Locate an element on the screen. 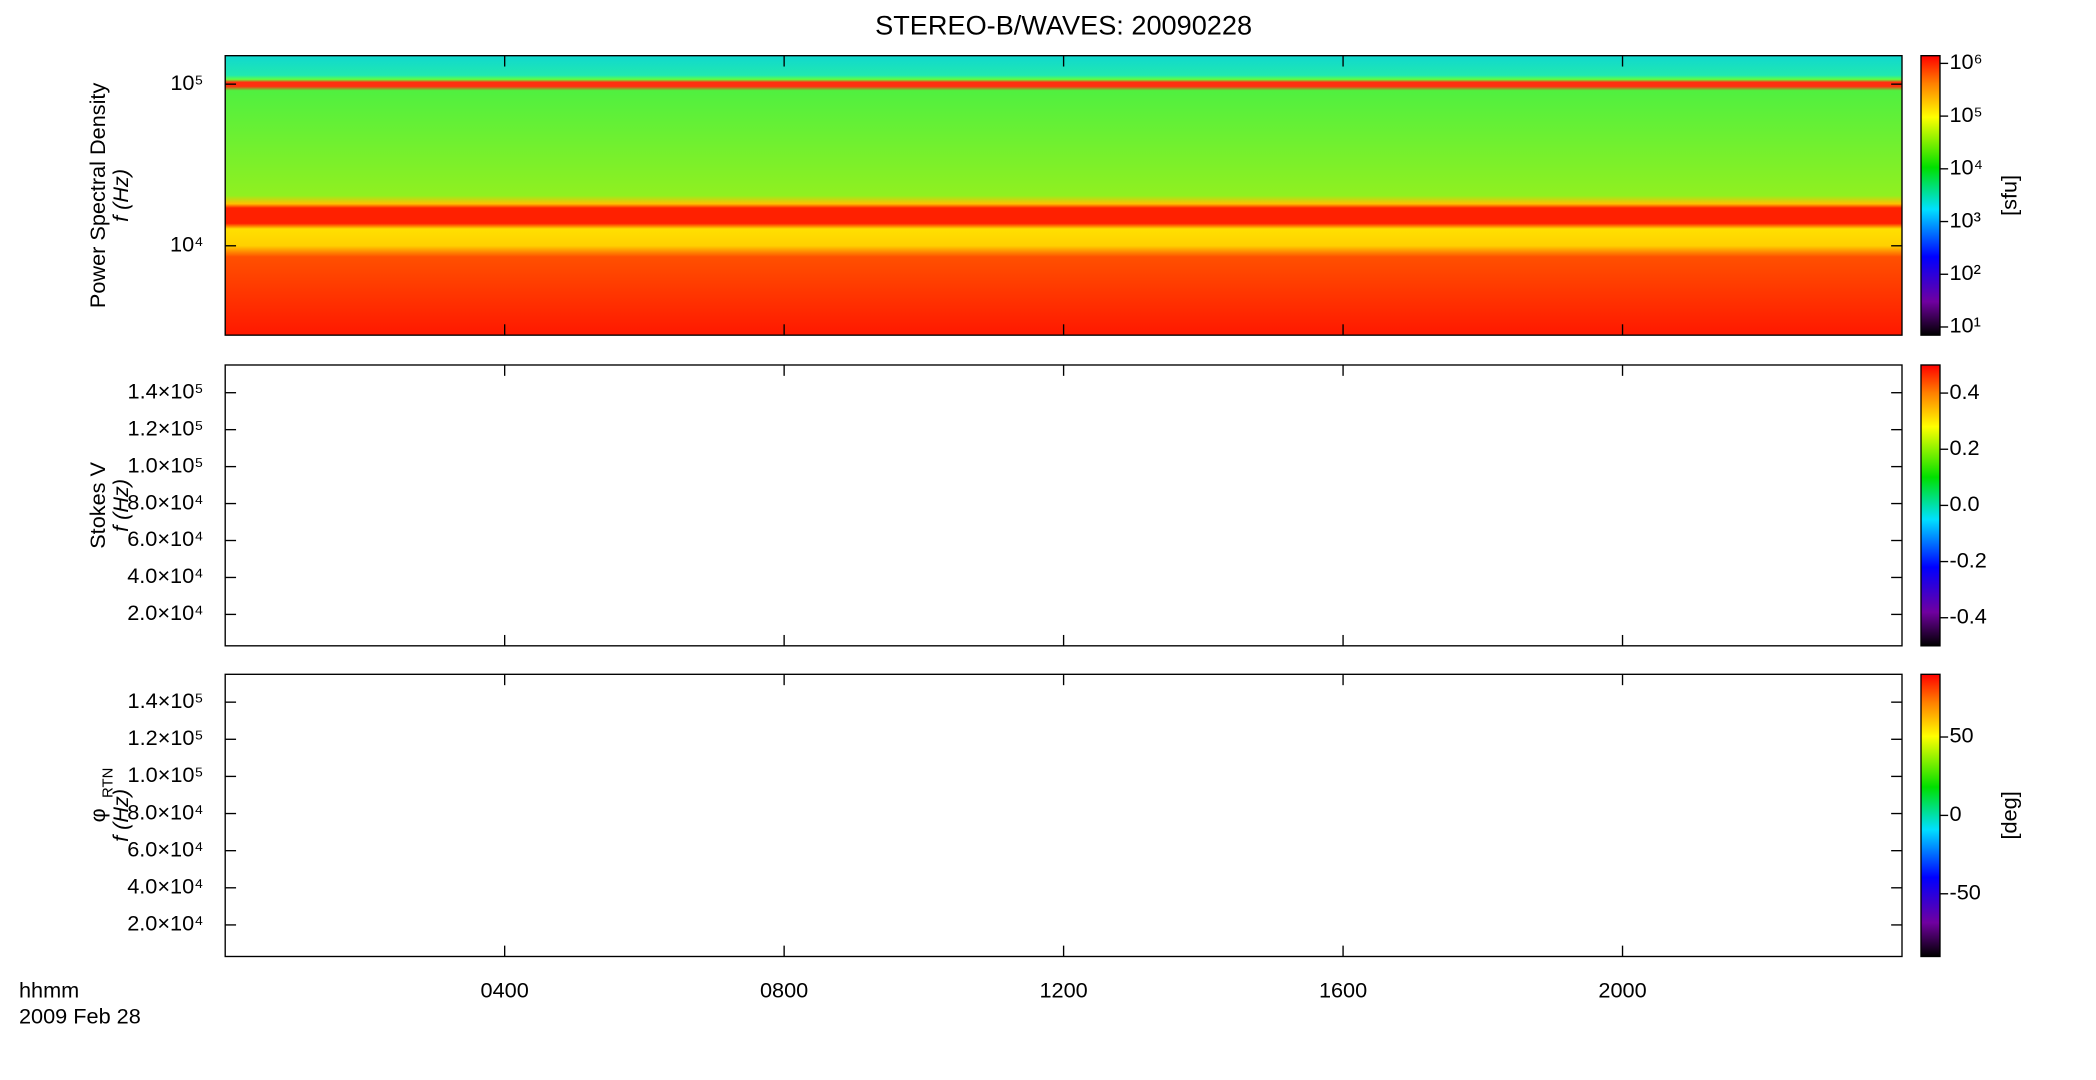  x-tick-label: 1200 is located at coordinates (1063, 989).